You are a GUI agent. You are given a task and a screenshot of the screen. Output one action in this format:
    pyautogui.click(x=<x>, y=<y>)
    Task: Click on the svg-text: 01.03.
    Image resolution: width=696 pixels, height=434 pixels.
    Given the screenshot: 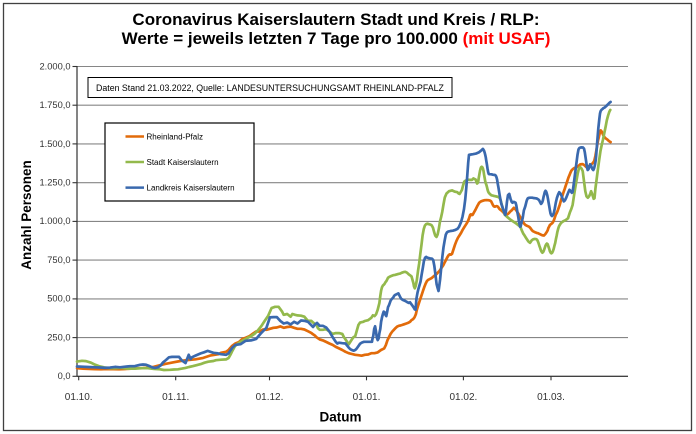 What is the action you would take?
    pyautogui.click(x=551, y=397)
    